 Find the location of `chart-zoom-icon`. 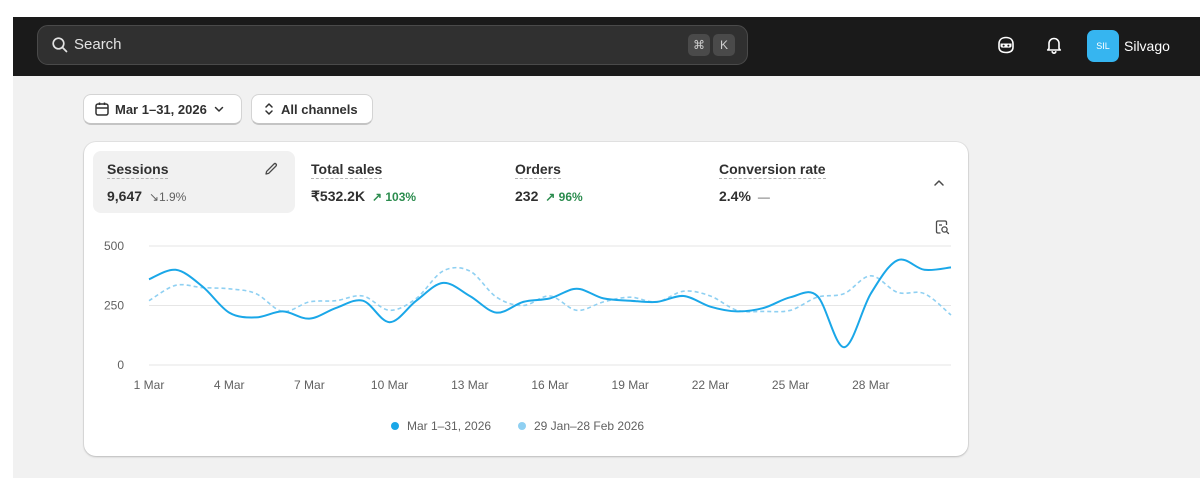

chart-zoom-icon is located at coordinates (942, 227).